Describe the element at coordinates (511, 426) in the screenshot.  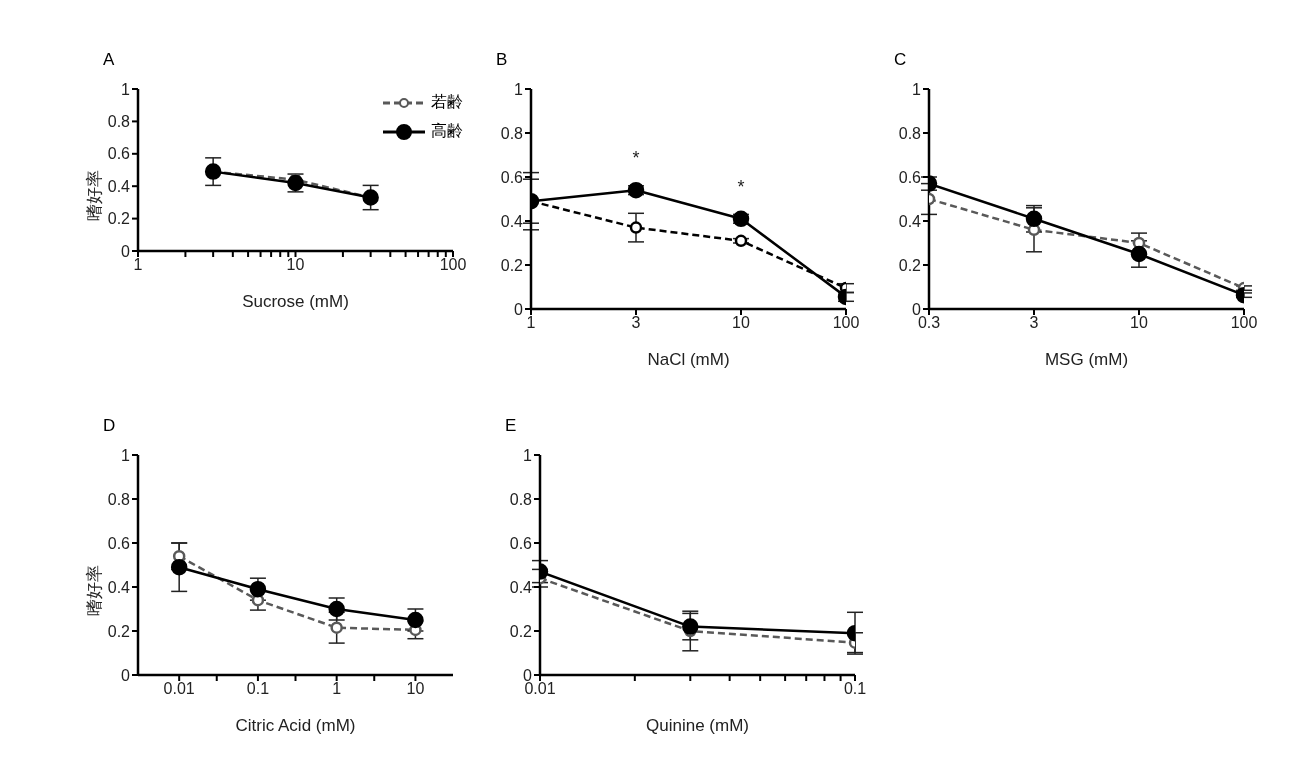
I see `chart-title: E` at that location.